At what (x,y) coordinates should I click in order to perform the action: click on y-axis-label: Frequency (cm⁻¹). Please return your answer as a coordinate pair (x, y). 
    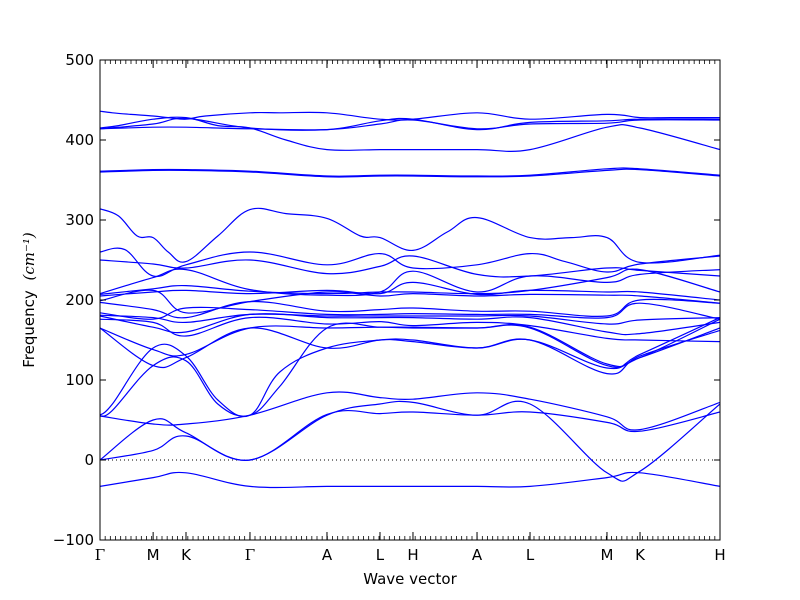
    Looking at the image, I should click on (29, 300).